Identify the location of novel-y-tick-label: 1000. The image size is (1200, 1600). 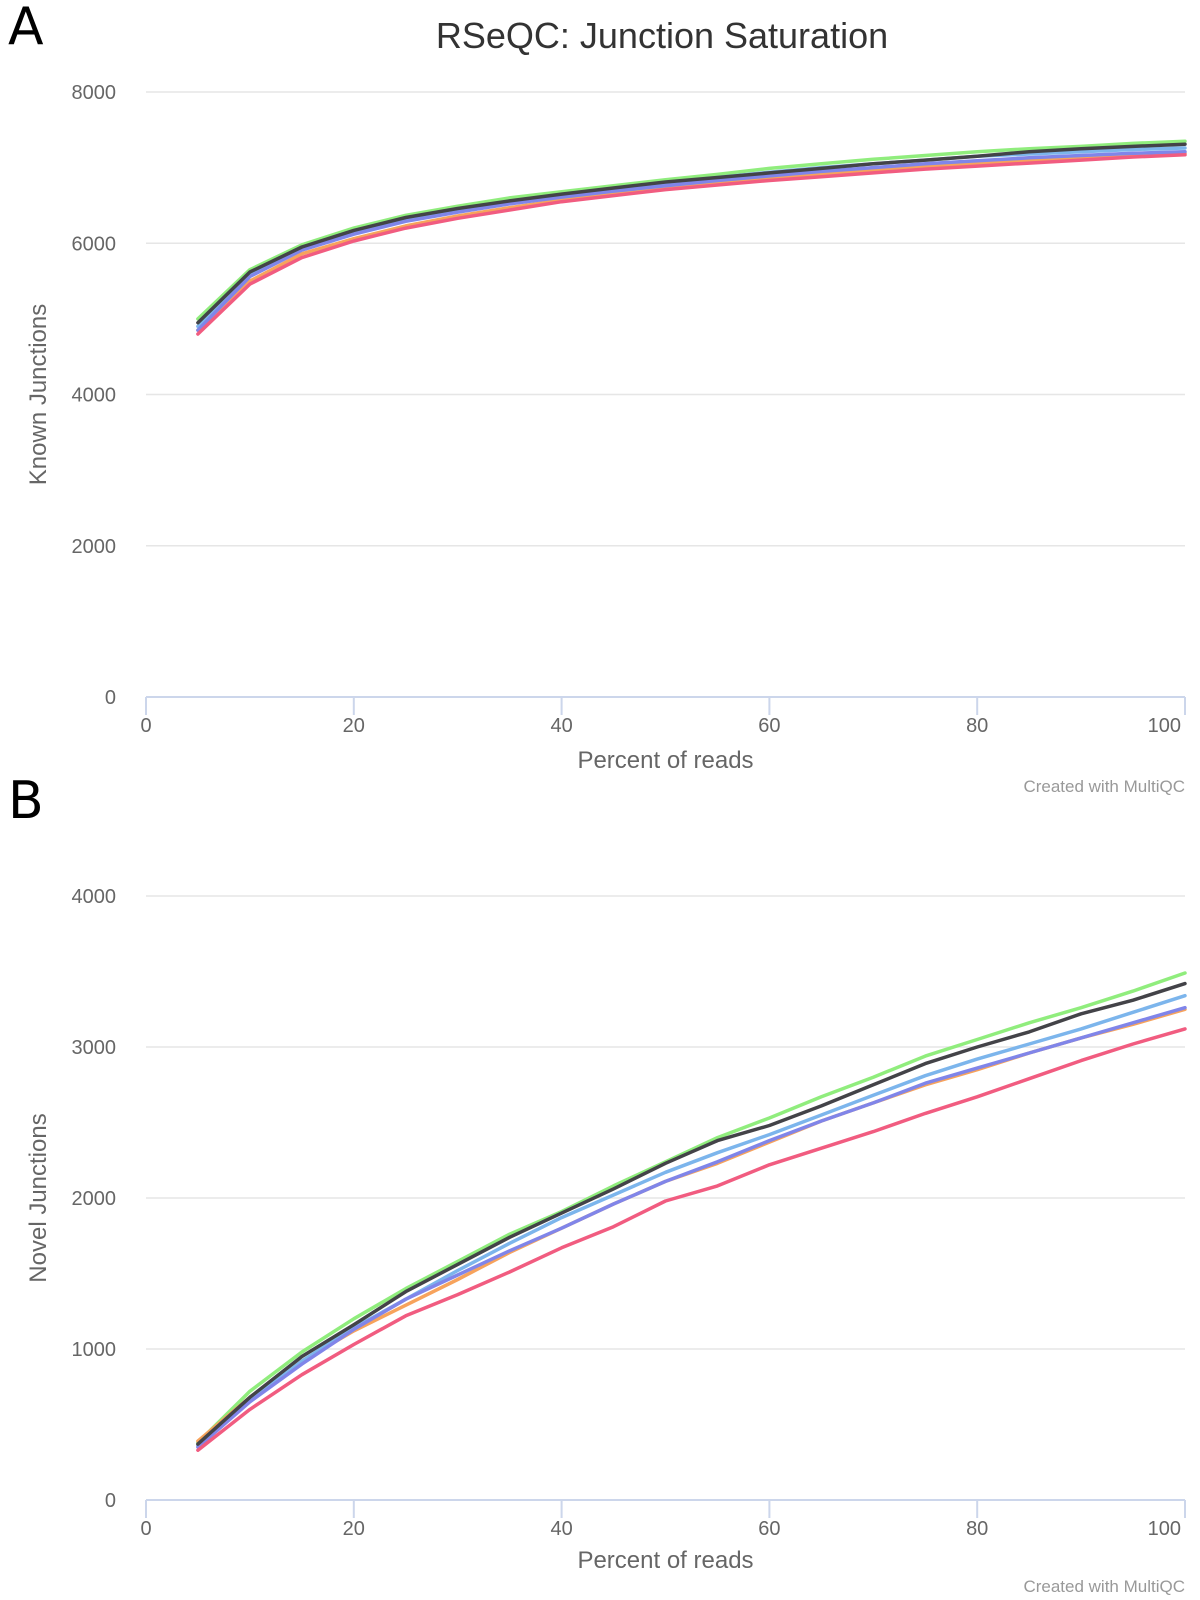
(94, 1350).